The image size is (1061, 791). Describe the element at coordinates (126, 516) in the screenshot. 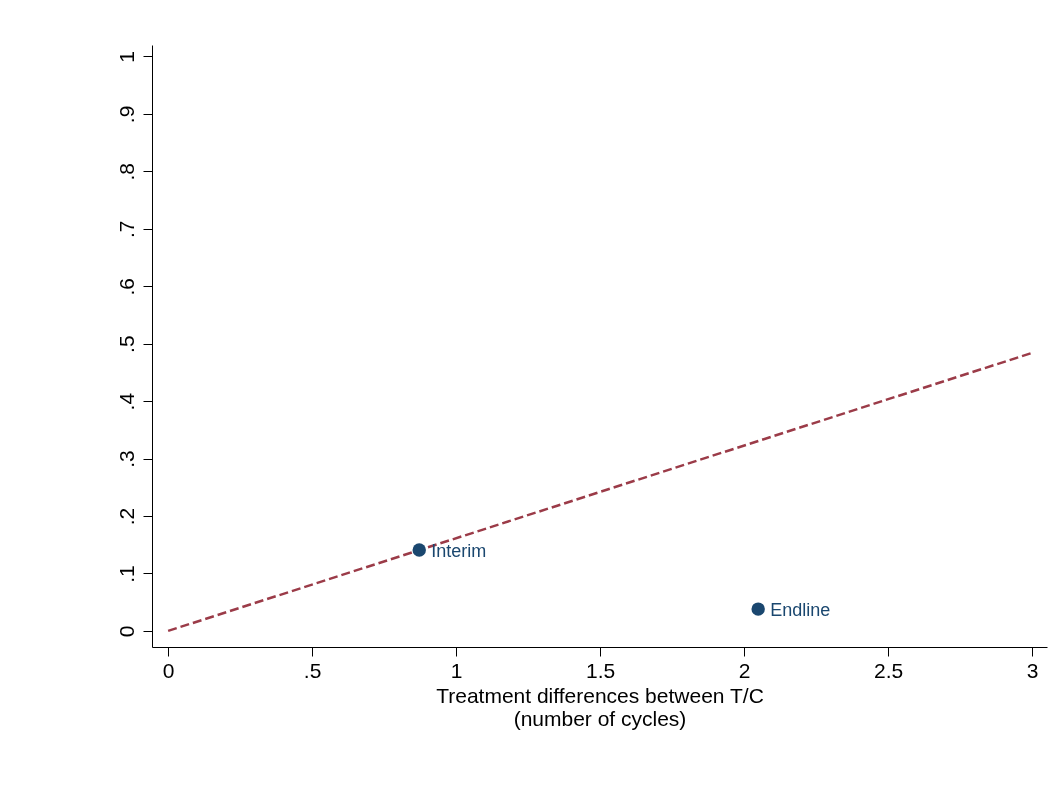

I see `y-tick-label: .2` at that location.